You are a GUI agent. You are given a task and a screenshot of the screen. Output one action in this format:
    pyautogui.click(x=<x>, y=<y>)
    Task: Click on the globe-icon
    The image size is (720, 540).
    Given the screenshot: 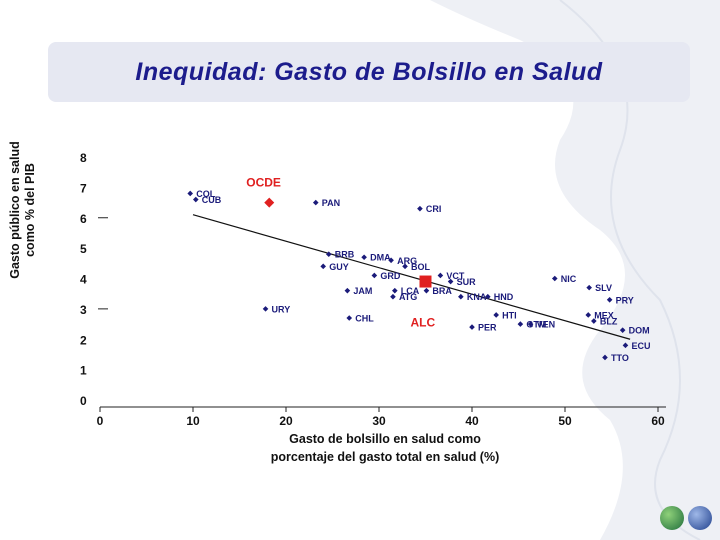 What is the action you would take?
    pyautogui.click(x=672, y=518)
    